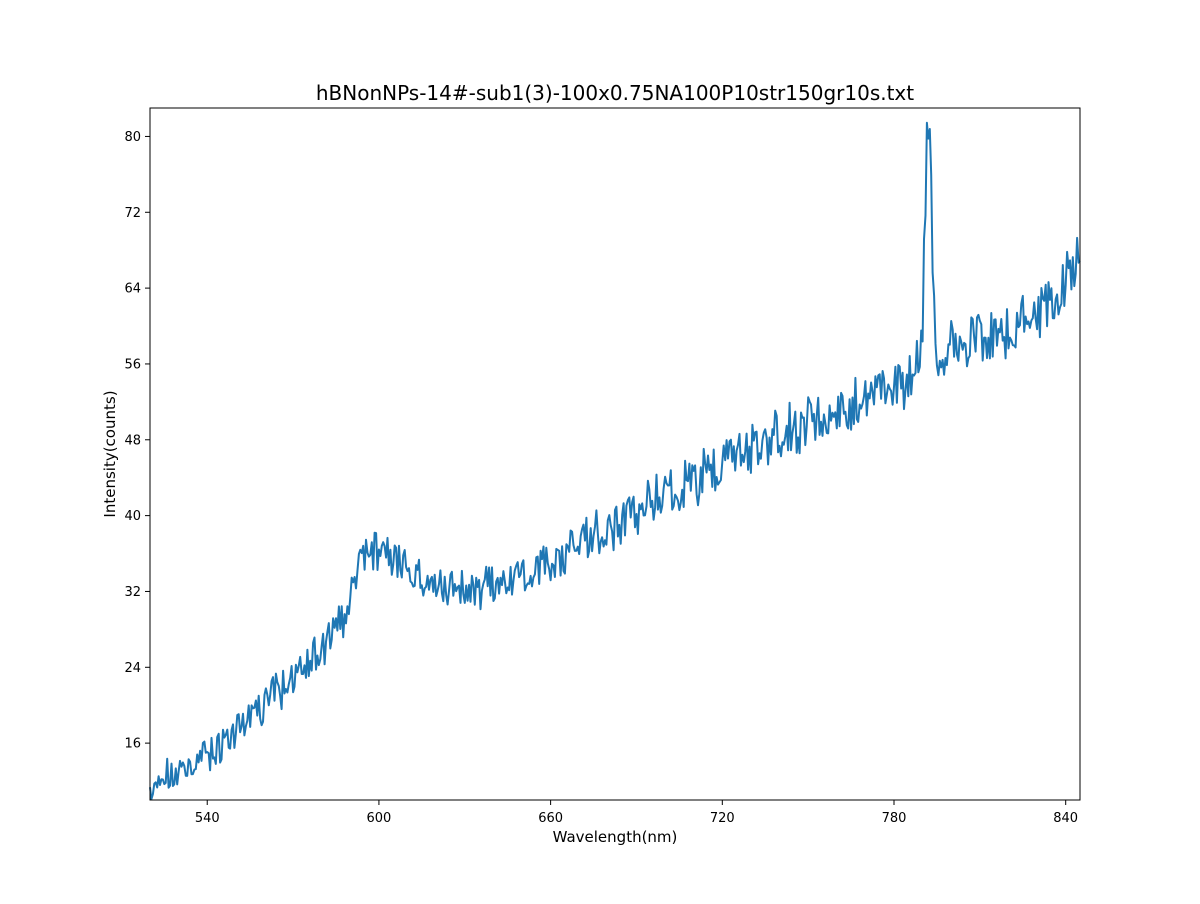 This screenshot has width=1200, height=904. I want to click on y-tick-label: 48, so click(132, 440).